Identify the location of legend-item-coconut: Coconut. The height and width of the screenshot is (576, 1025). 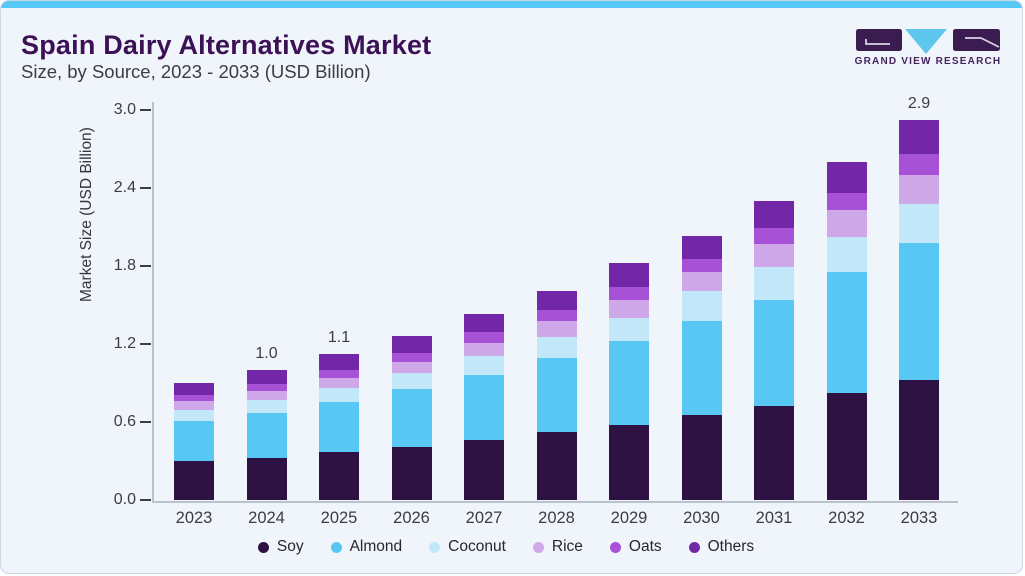
(467, 547).